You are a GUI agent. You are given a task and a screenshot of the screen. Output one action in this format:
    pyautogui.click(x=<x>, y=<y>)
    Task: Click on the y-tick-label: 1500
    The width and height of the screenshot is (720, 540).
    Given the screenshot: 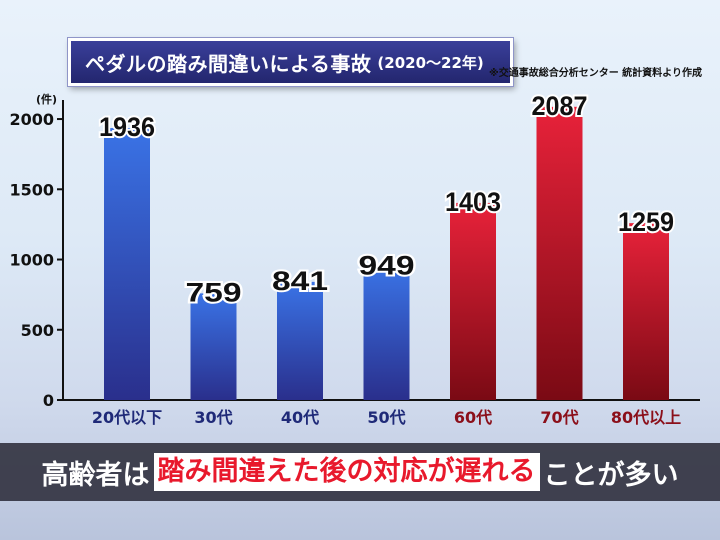 What is the action you would take?
    pyautogui.click(x=31, y=189)
    